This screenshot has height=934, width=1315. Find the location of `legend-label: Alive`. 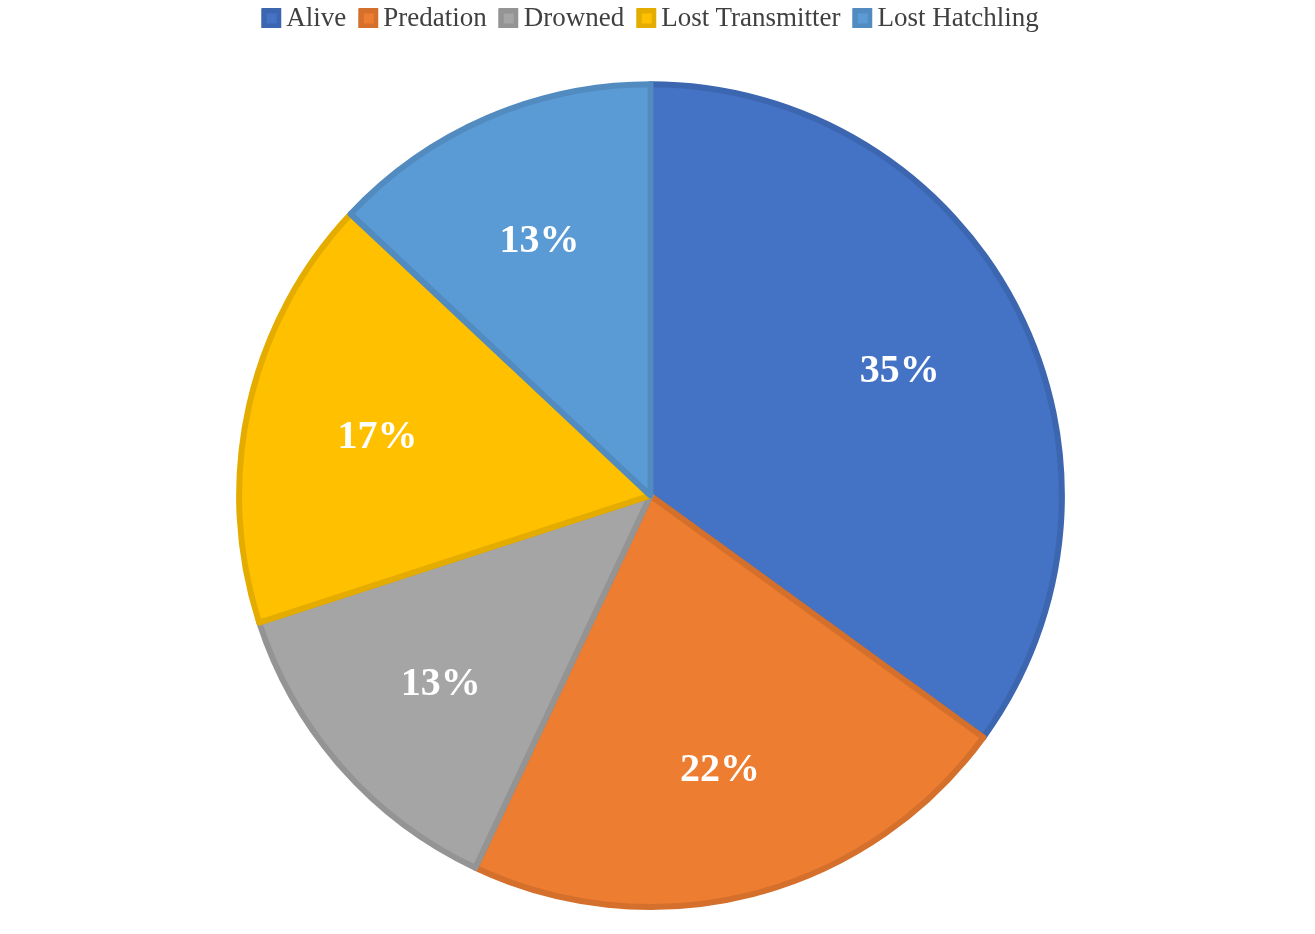

legend-label: Alive is located at coordinates (316, 17).